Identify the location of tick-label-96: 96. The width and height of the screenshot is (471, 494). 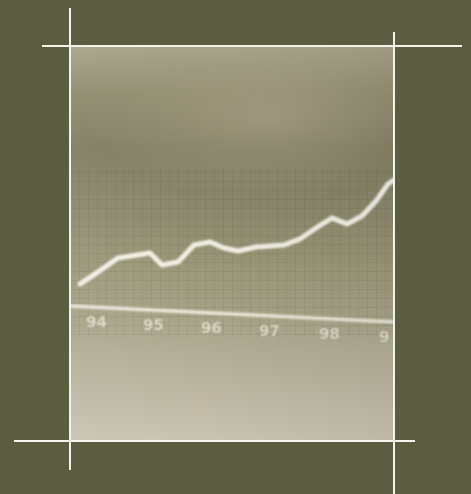
(211, 328).